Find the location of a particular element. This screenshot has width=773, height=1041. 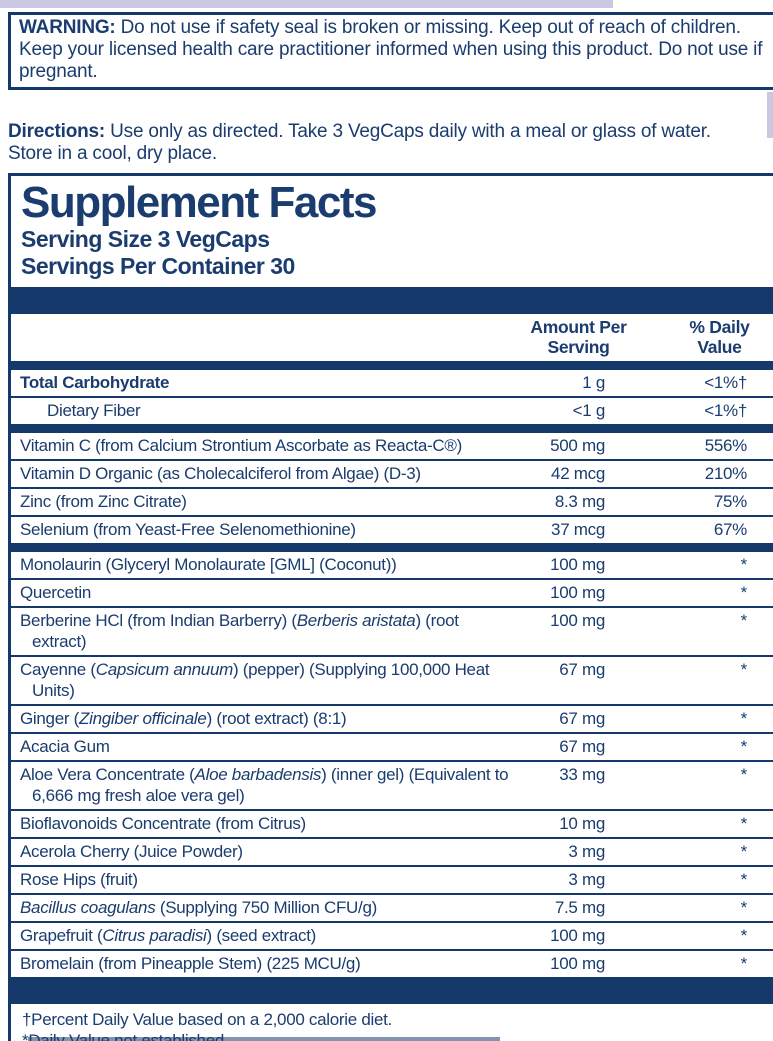

table-row: Total Carbohydrate 1 g <1%† is located at coordinates (392, 383).